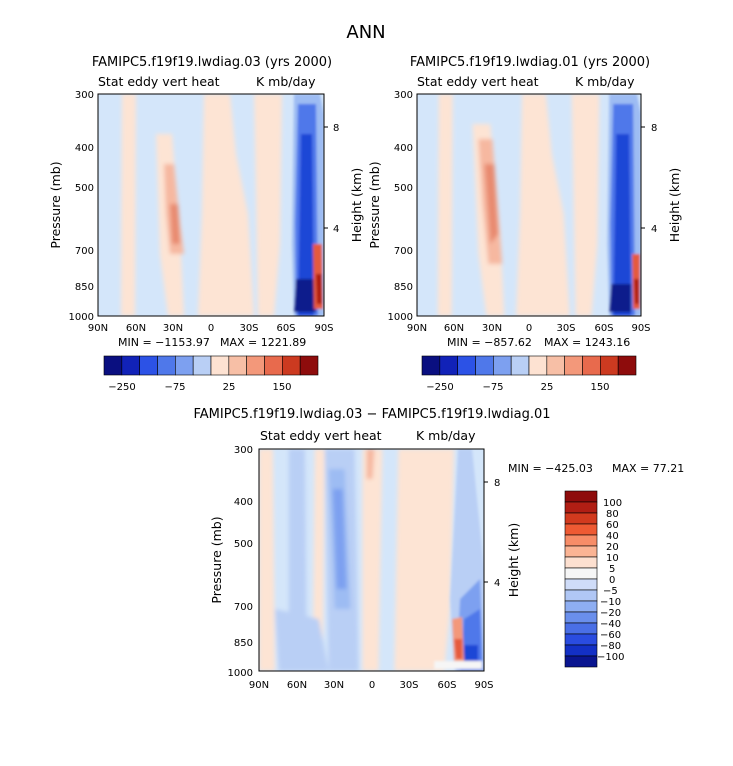 This screenshot has width=733, height=766. I want to click on panel-3-subtitle-left: Stat eddy vert heat, so click(321, 435).